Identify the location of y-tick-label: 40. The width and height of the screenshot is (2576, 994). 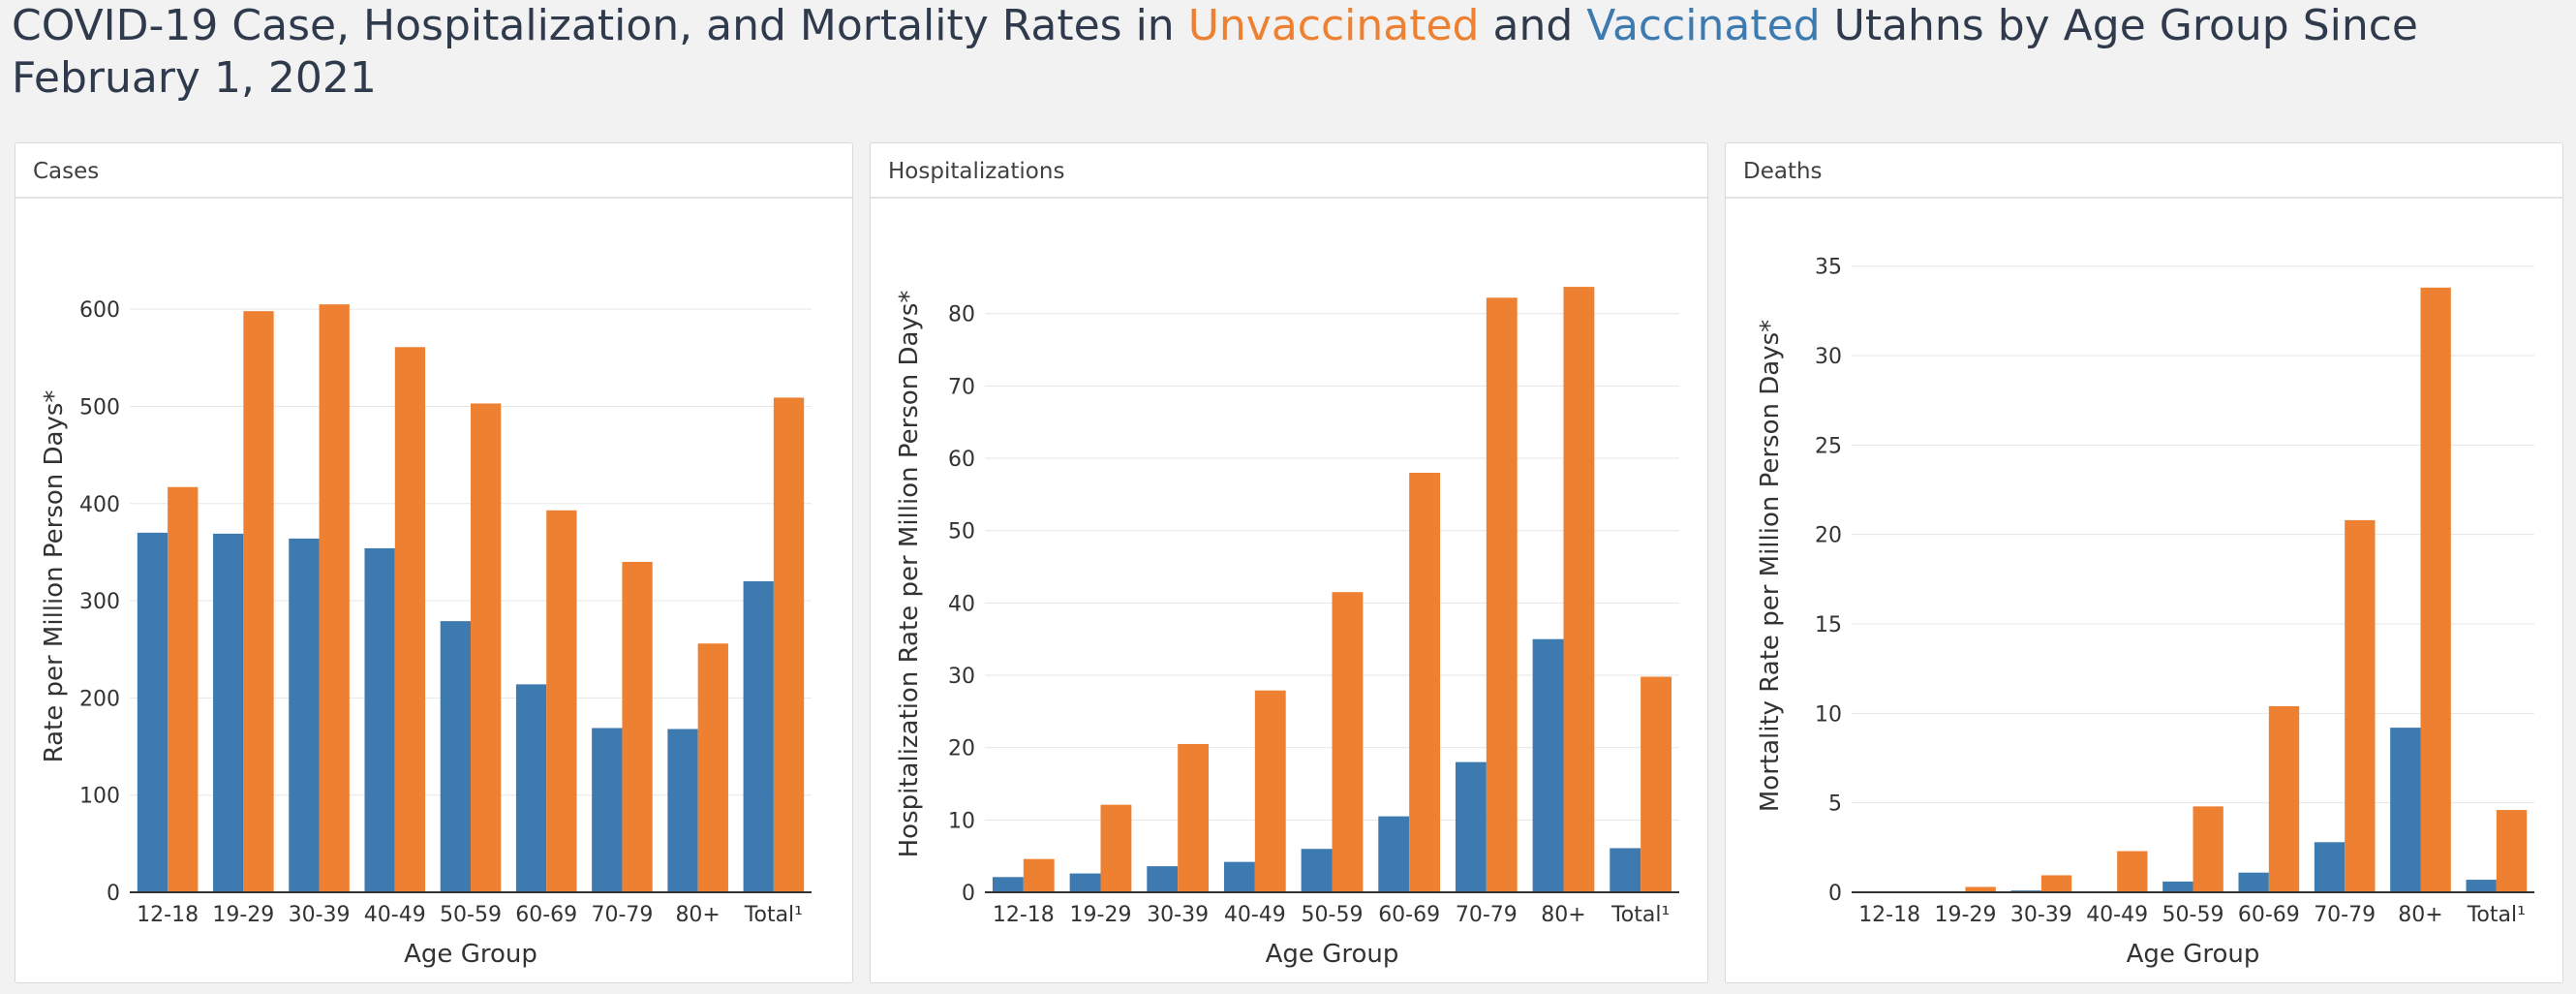
(961, 604).